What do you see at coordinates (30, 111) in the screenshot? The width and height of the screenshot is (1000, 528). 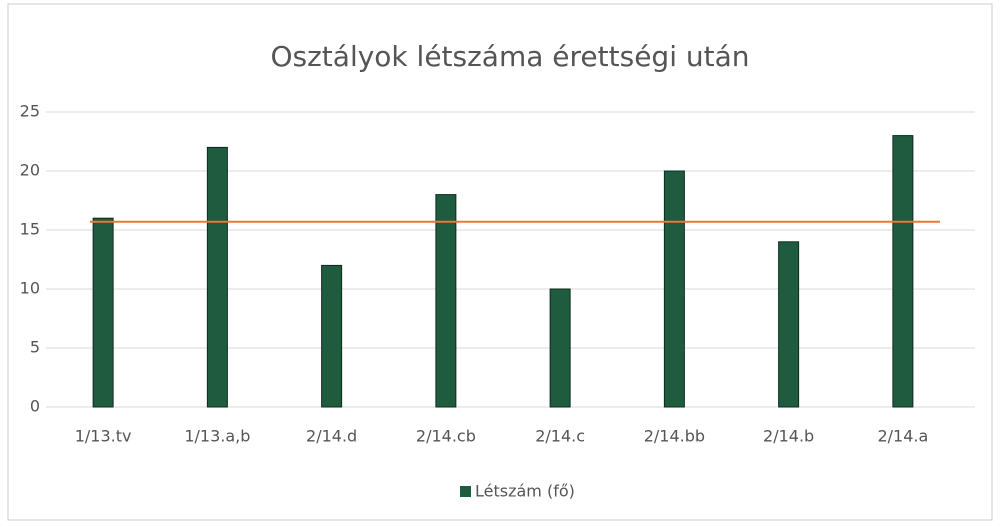 I see `y-tick-label: 25` at bounding box center [30, 111].